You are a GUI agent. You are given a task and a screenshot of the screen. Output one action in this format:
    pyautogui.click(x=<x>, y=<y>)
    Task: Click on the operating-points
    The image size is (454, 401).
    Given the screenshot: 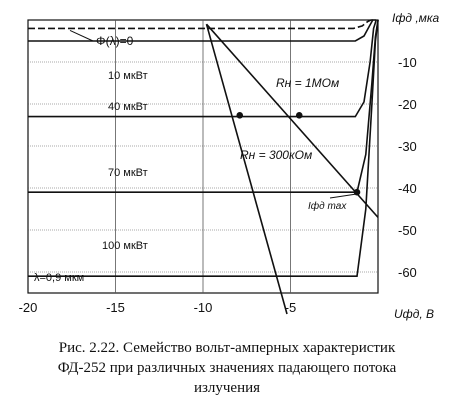 What is the action you would take?
    pyautogui.click(x=298, y=154)
    